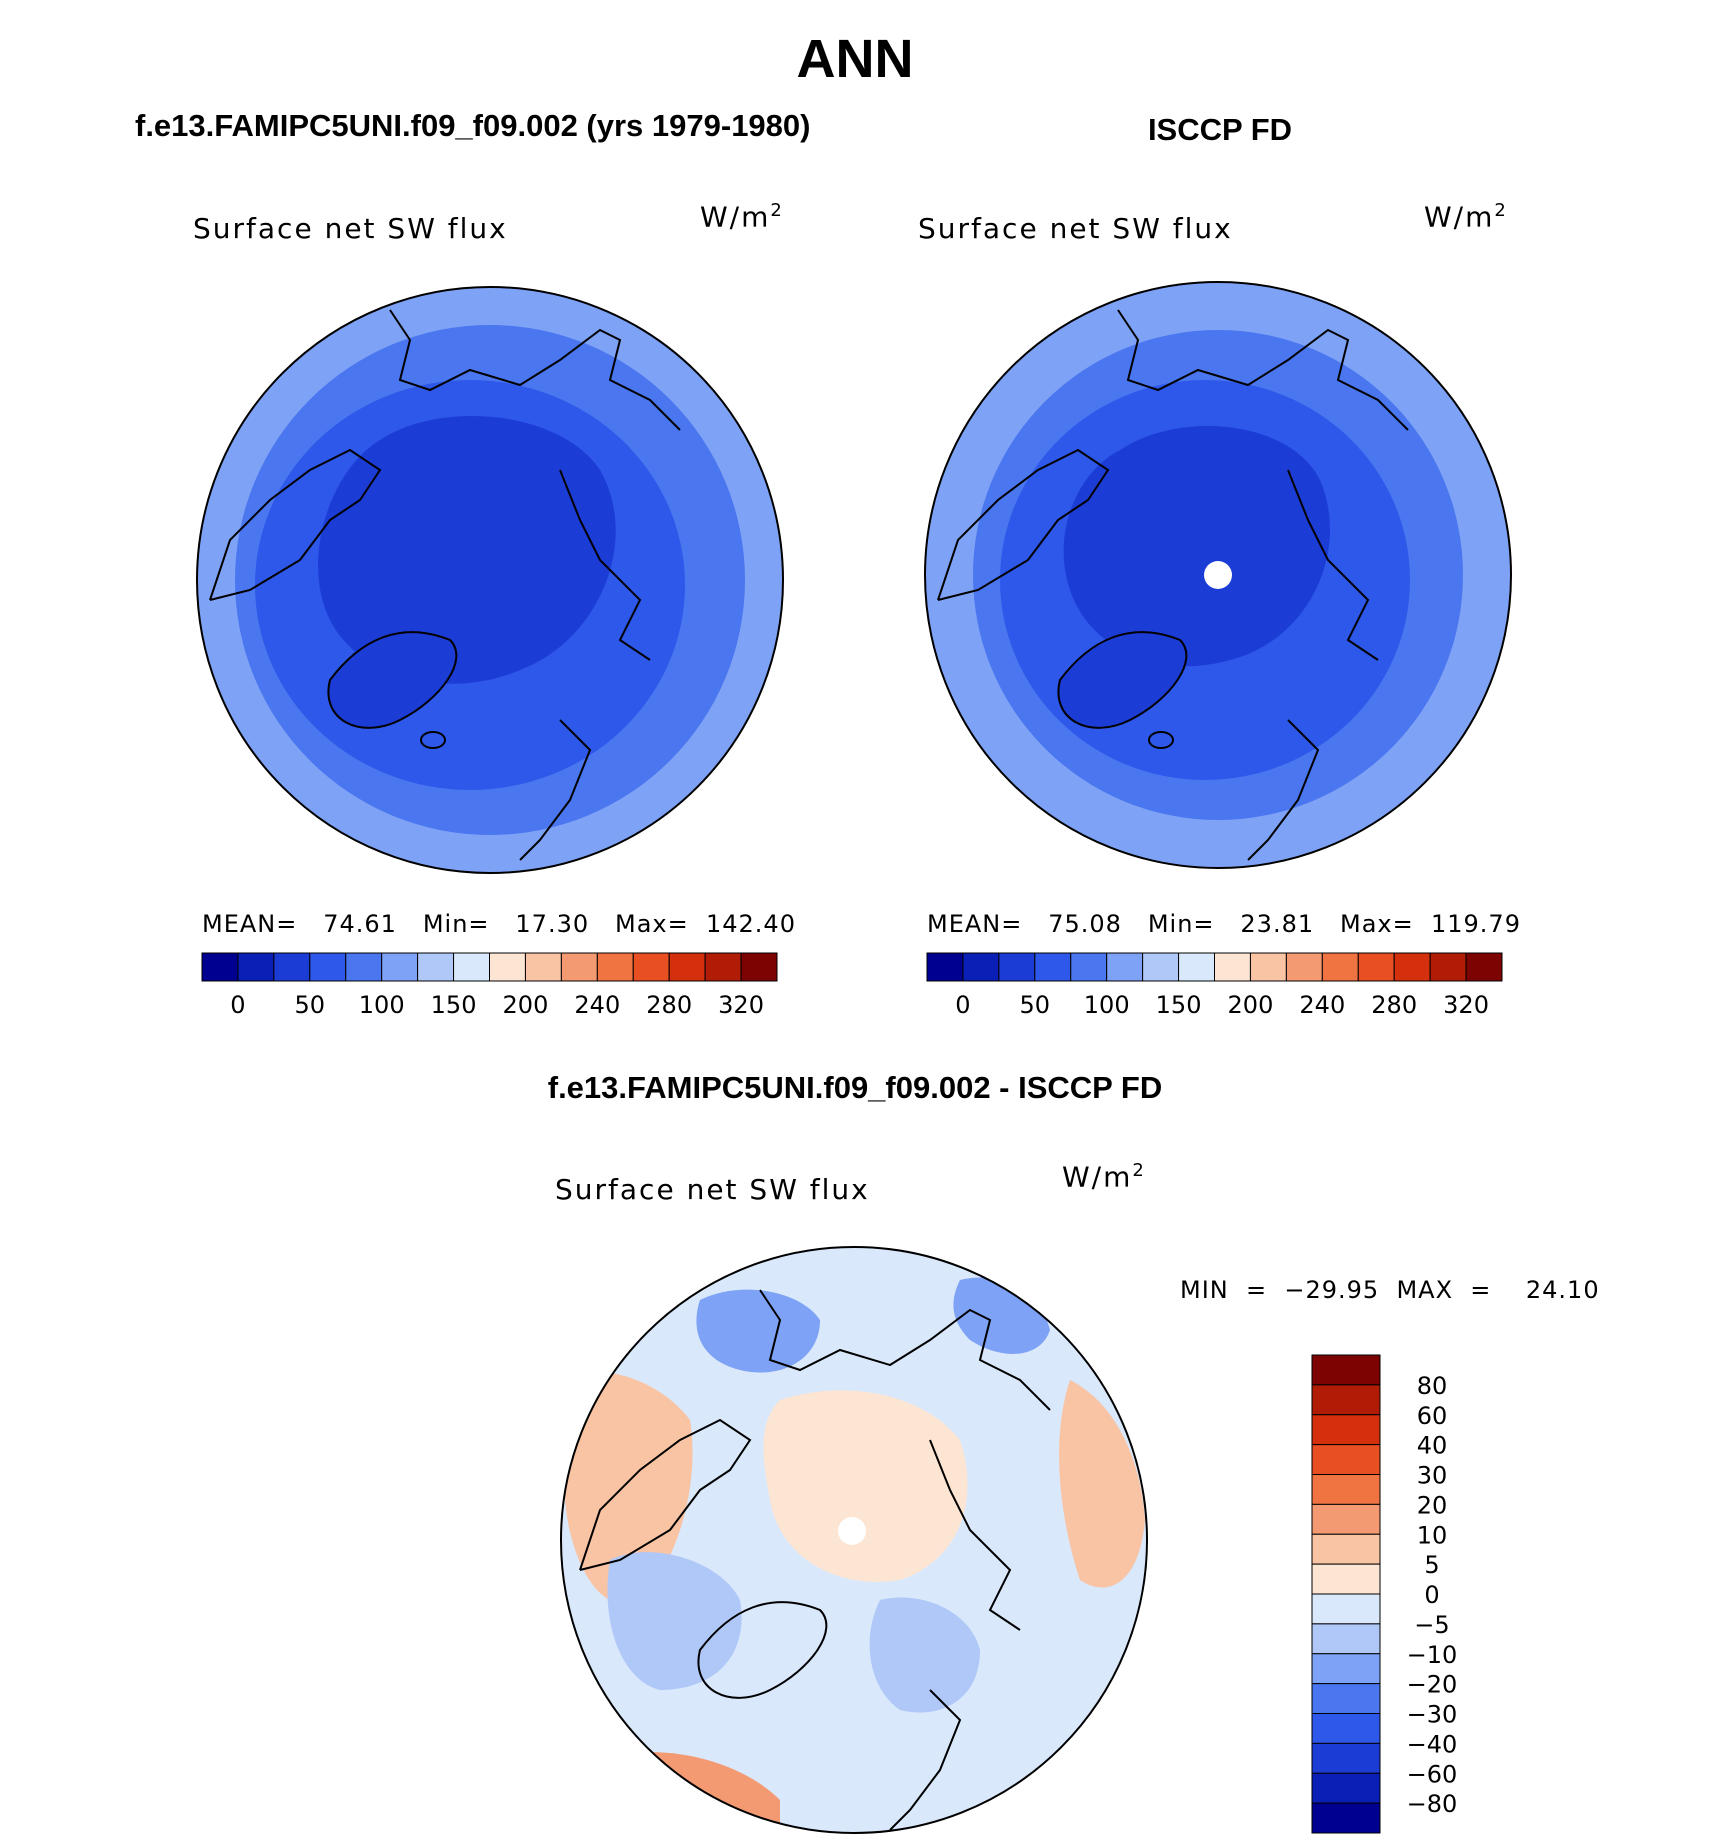  Describe the element at coordinates (852, 1531) in the screenshot. I see `map-diff-pole-hole` at that location.